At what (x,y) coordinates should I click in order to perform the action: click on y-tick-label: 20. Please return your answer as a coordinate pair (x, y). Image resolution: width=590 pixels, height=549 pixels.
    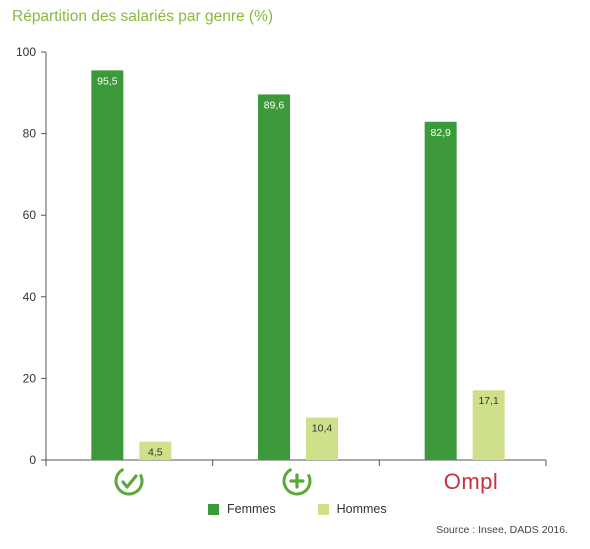
    Looking at the image, I should click on (30, 378).